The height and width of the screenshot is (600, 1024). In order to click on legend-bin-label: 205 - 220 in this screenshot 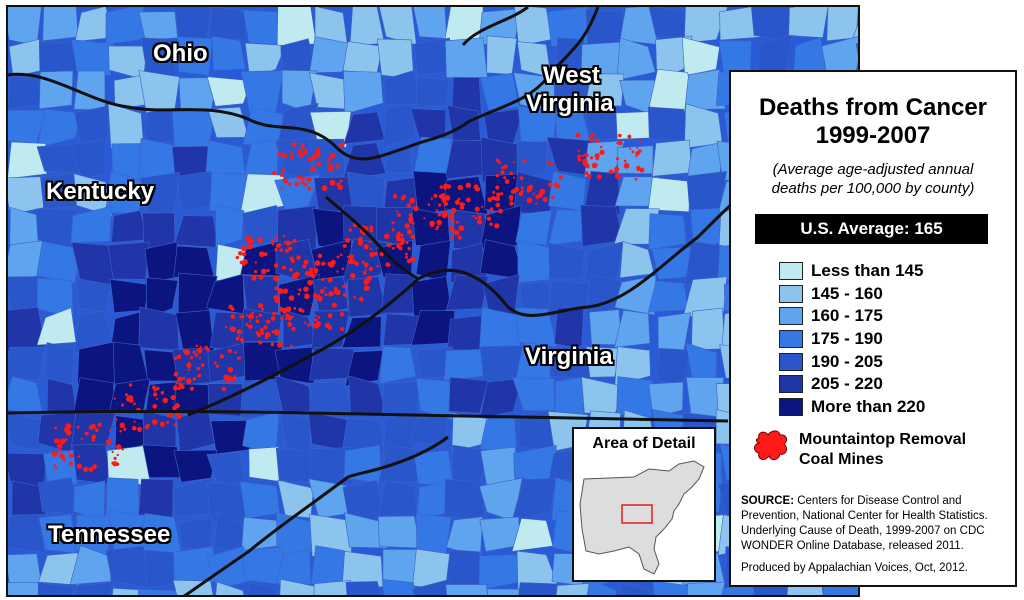, I will do `click(847, 384)`.